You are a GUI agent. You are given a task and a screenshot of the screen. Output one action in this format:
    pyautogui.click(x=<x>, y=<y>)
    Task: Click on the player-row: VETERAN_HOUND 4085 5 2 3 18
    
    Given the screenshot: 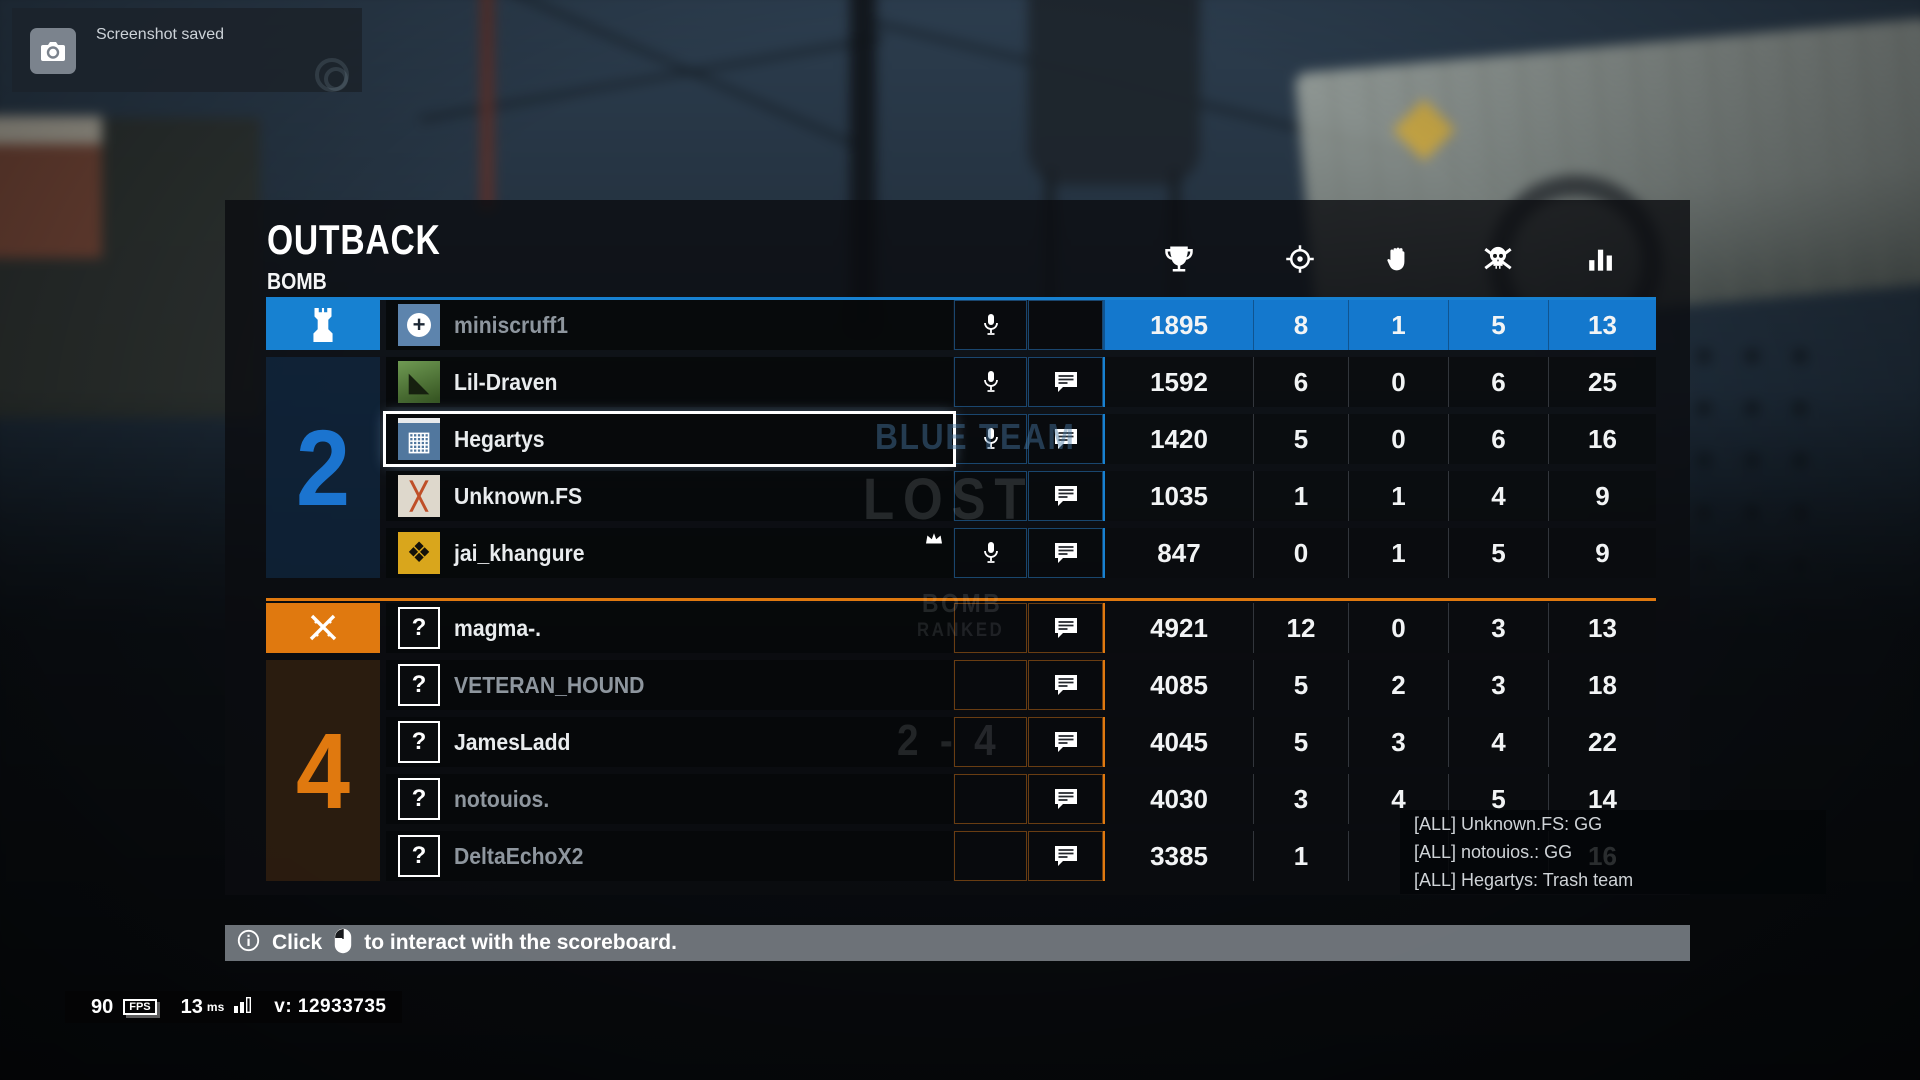 What is the action you would take?
    pyautogui.click(x=1021, y=685)
    